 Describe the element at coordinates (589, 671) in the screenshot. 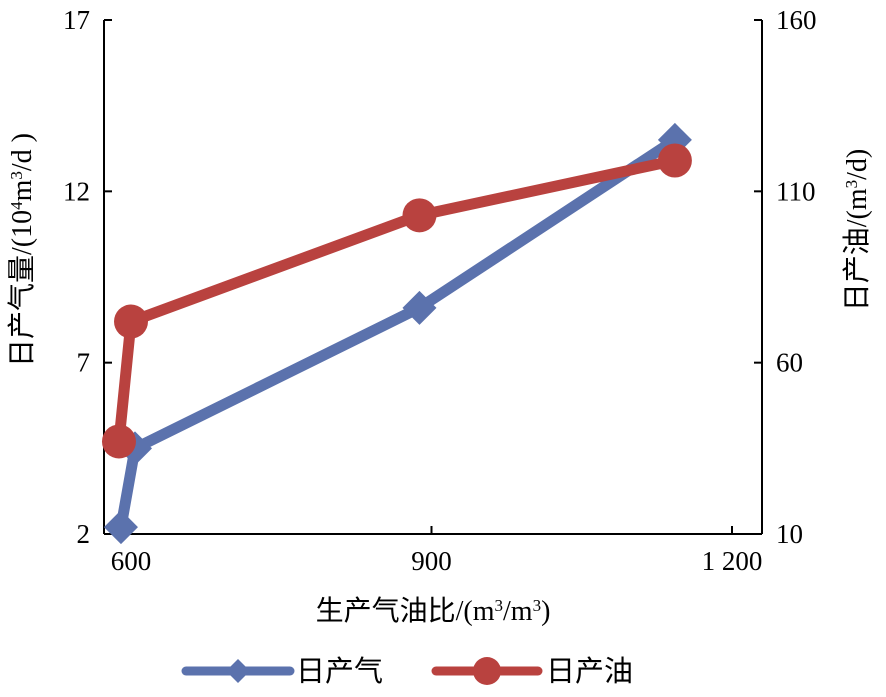

I see `legend-label-daily-oil: 日产油` at that location.